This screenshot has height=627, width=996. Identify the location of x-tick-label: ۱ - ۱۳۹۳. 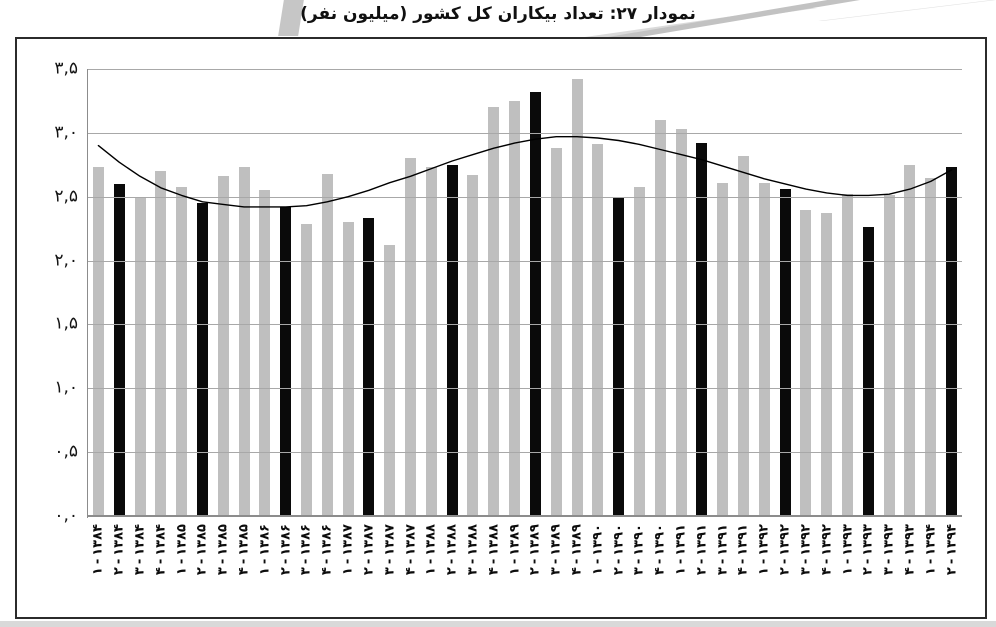
(847, 565).